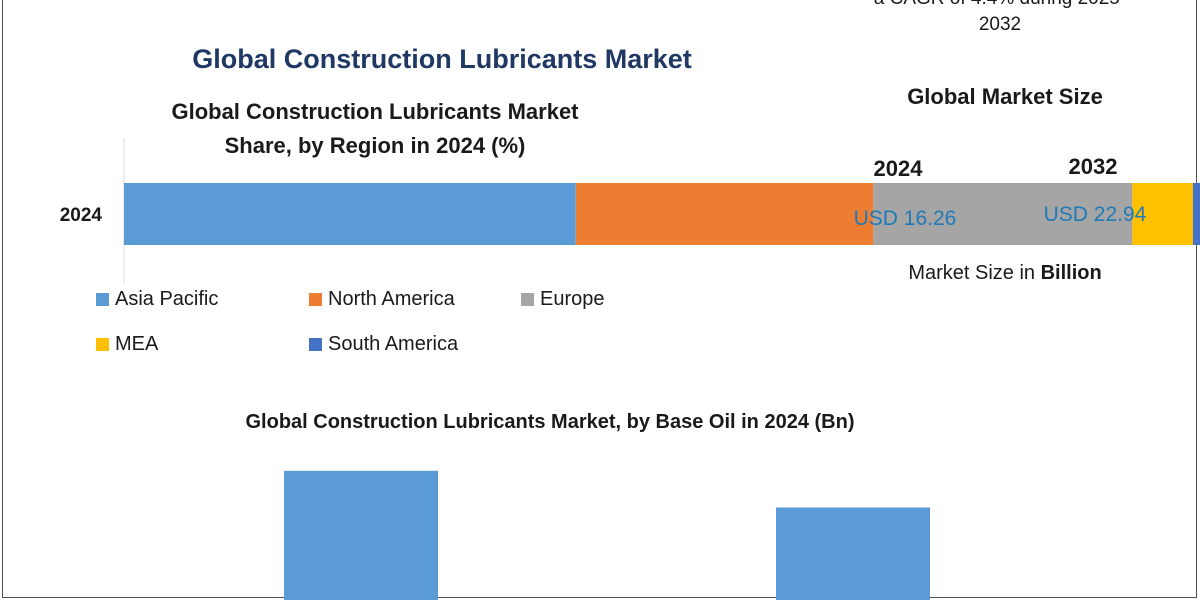 This screenshot has height=600, width=1200. Describe the element at coordinates (350, 214) in the screenshot. I see `region-bar-segment-asia-pacific` at that location.